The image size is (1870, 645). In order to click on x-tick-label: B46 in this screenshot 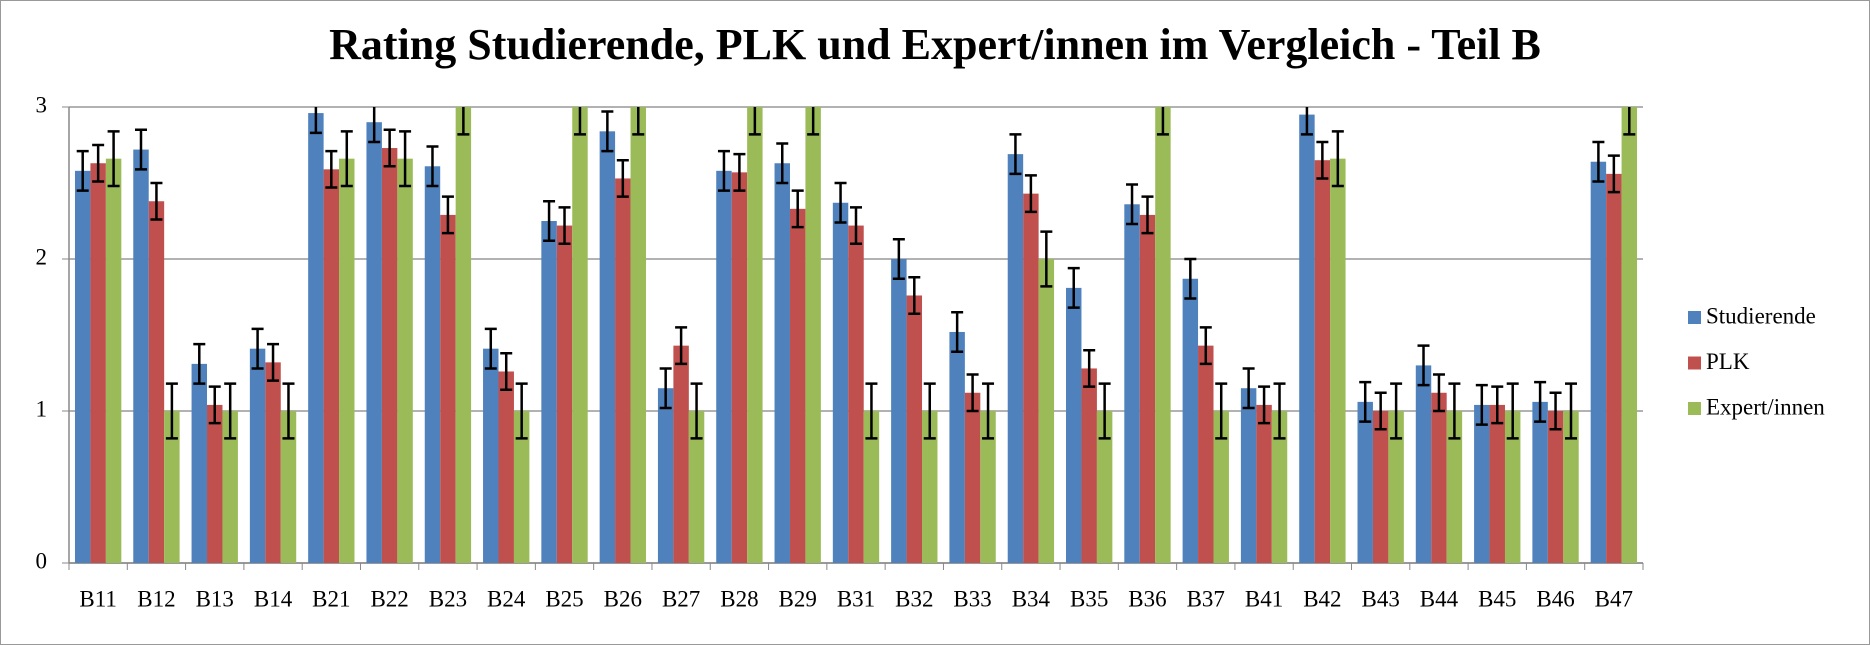, I will do `click(1555, 598)`.